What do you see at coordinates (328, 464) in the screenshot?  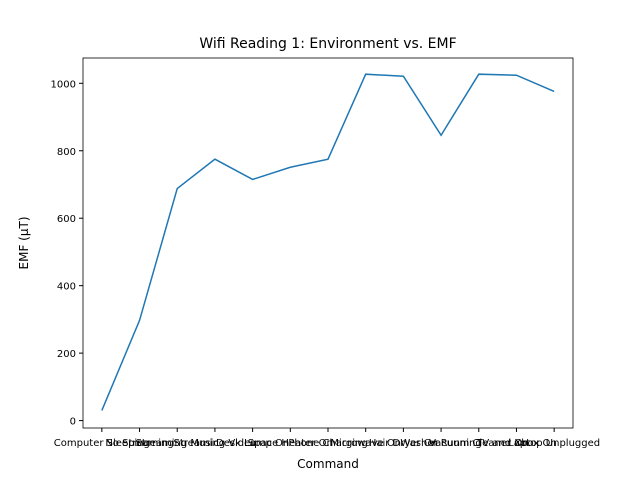 I see `x-axis-label: Command` at bounding box center [328, 464].